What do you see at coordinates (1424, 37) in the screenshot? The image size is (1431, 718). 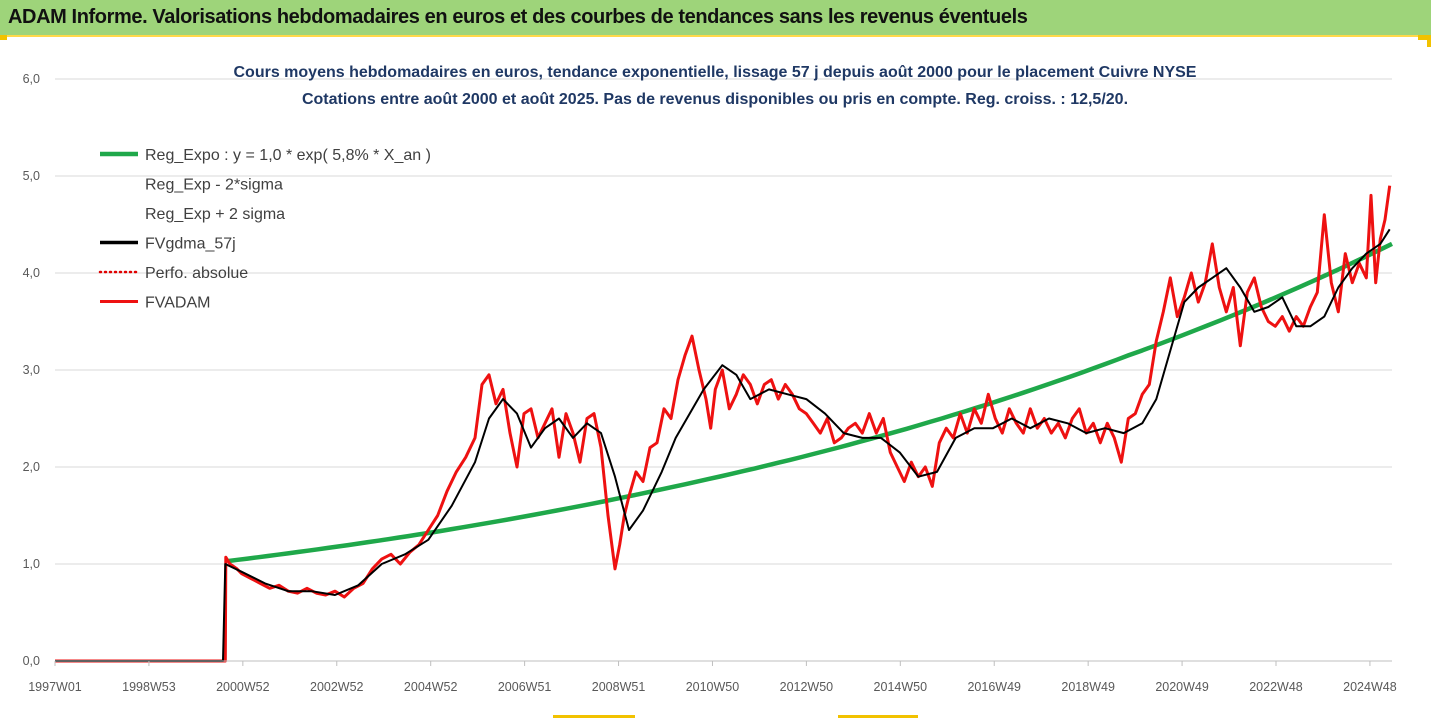 I see `yellow-corner-top-right` at bounding box center [1424, 37].